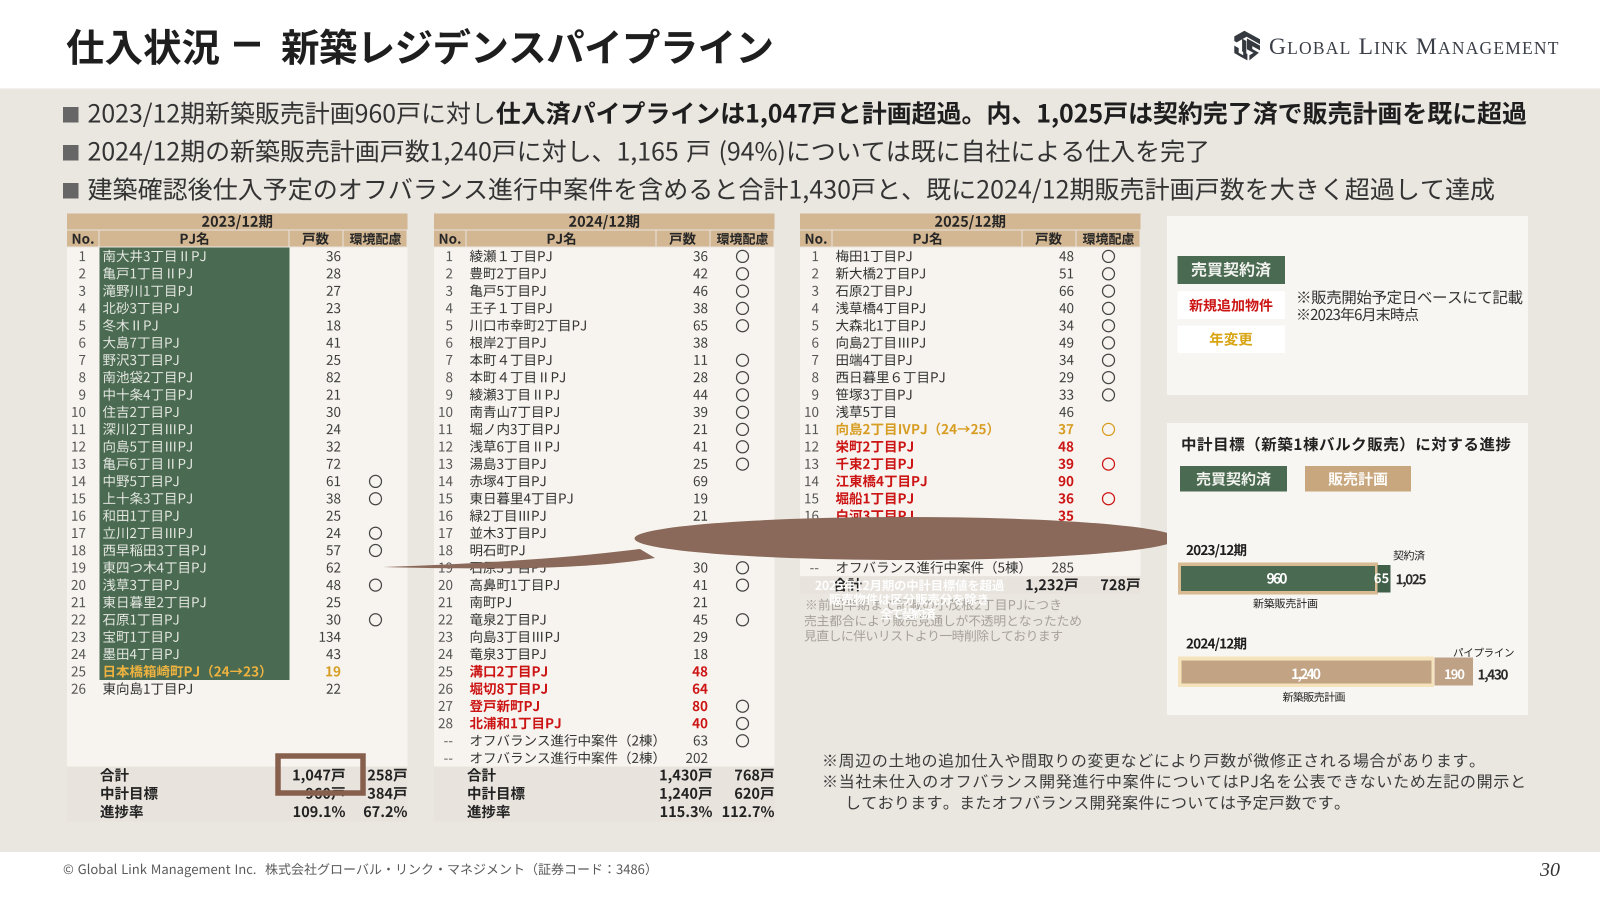 Image resolution: width=1600 pixels, height=905 pixels. Describe the element at coordinates (1549, 870) in the screenshot. I see `svg-text: 30` at that location.